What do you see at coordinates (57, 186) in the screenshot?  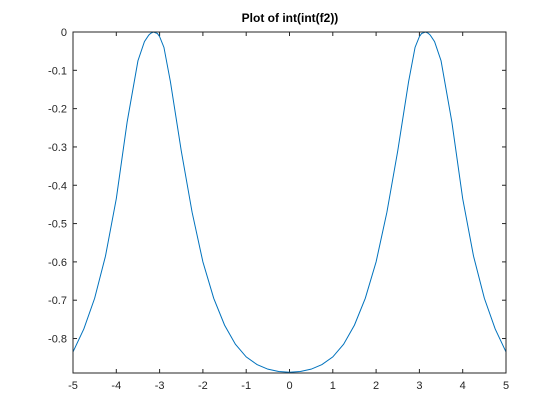 I see `y-tick-label: -0.4` at bounding box center [57, 186].